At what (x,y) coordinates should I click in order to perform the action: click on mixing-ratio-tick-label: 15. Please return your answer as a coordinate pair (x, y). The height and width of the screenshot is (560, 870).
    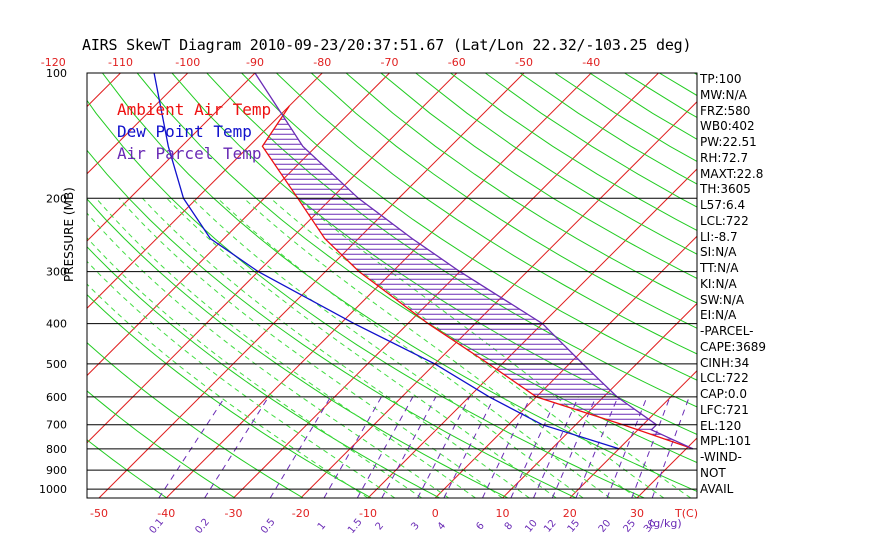
    Looking at the image, I should click on (574, 526).